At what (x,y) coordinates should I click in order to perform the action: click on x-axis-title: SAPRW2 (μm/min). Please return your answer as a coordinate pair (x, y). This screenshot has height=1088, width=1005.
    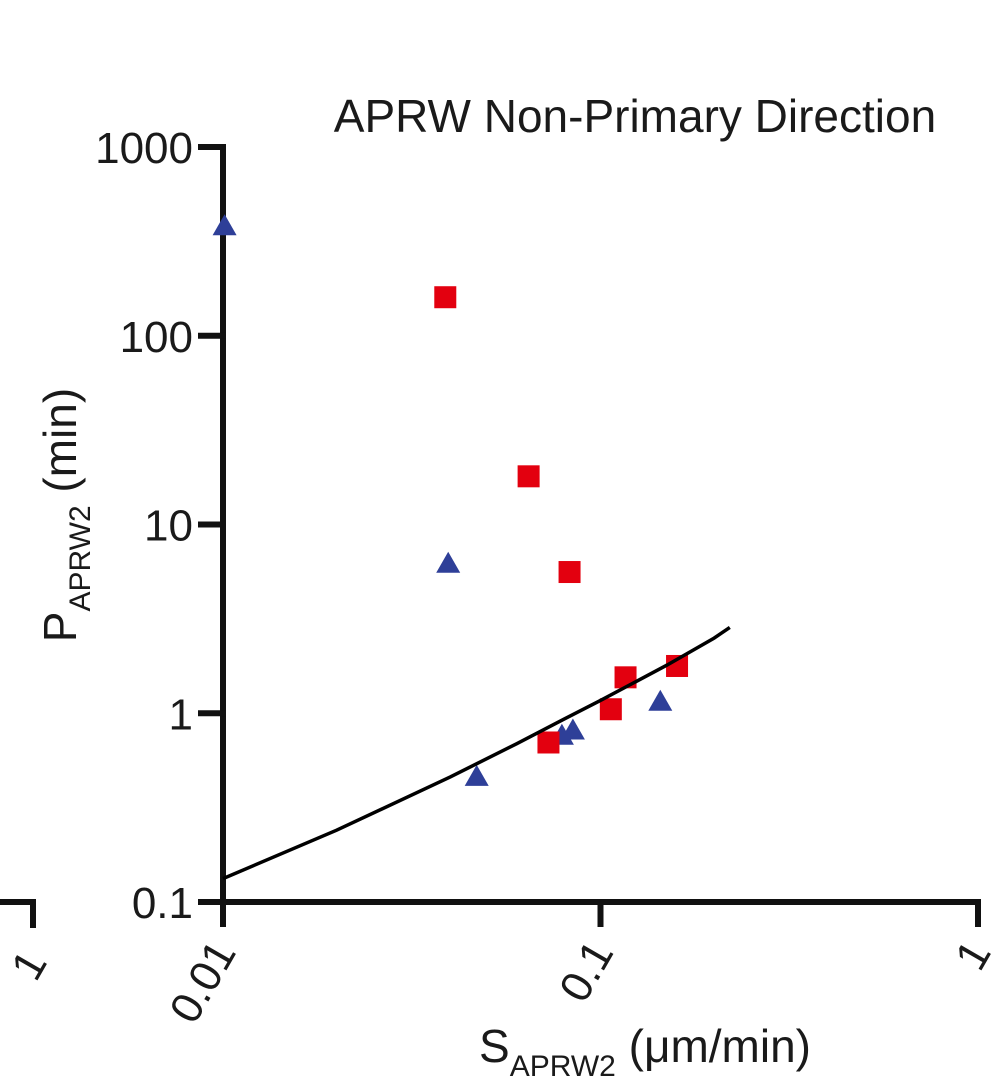
    Looking at the image, I should click on (645, 1051).